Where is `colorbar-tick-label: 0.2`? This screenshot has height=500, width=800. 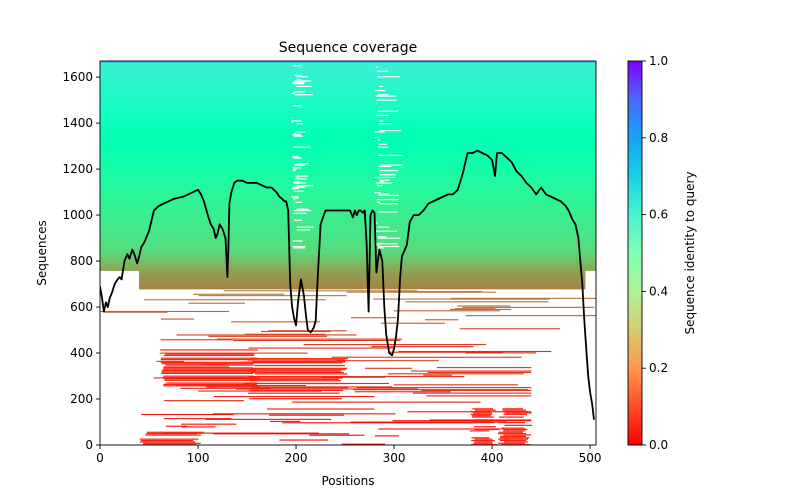
colorbar-tick-label: 0.2 is located at coordinates (658, 368).